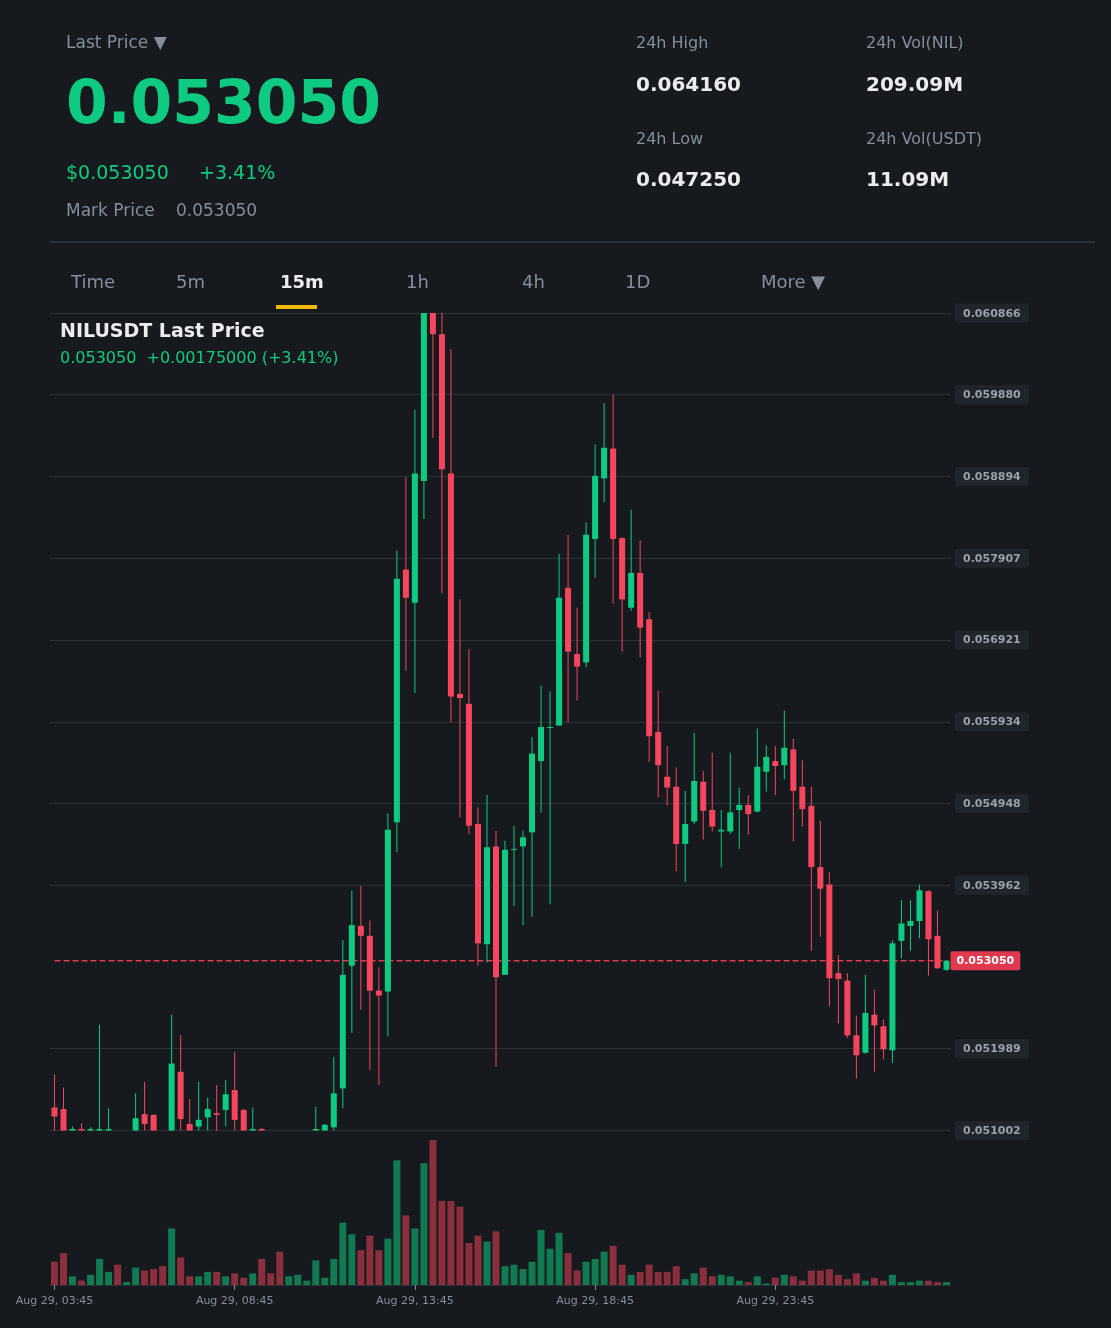 The height and width of the screenshot is (1328, 1111). What do you see at coordinates (908, 179) in the screenshot?
I see `text: 11.09M` at bounding box center [908, 179].